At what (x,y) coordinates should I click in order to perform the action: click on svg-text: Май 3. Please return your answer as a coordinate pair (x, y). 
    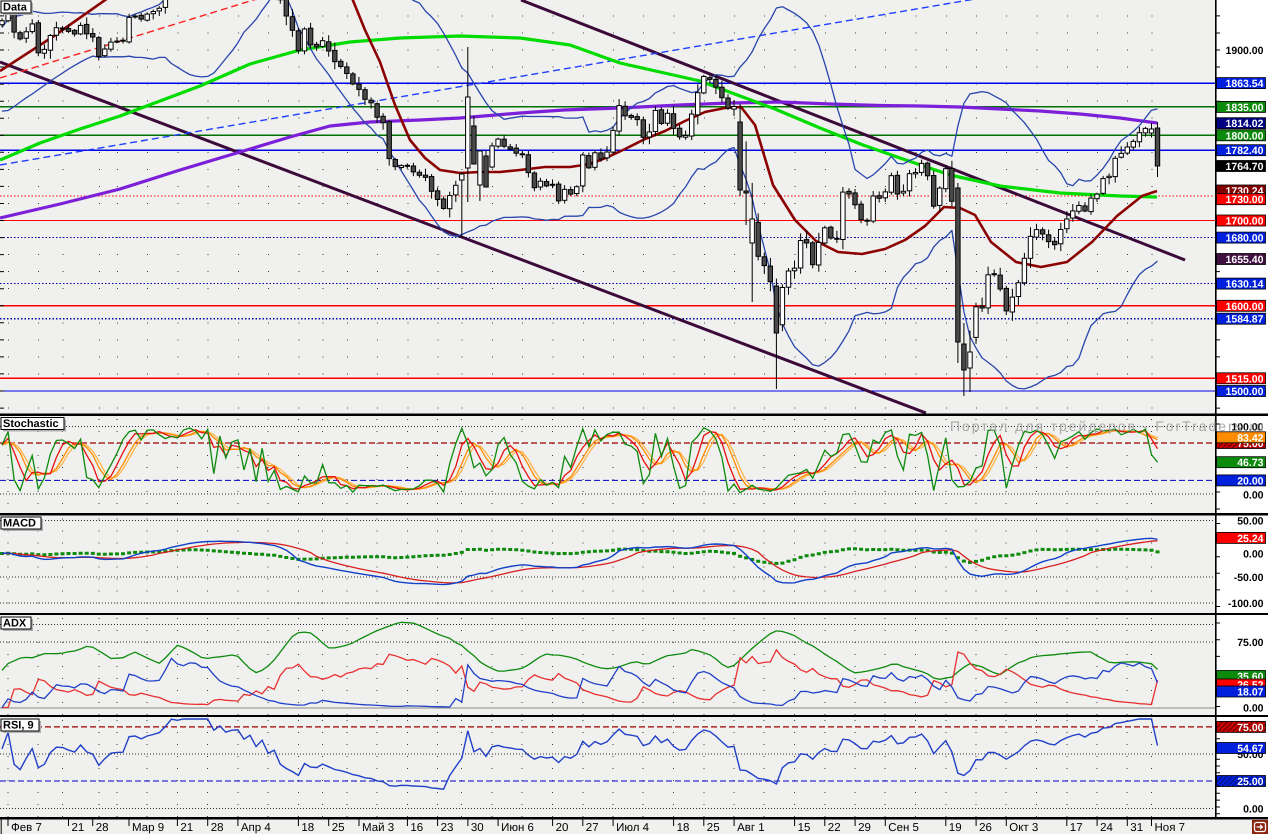
    Looking at the image, I should click on (378, 828).